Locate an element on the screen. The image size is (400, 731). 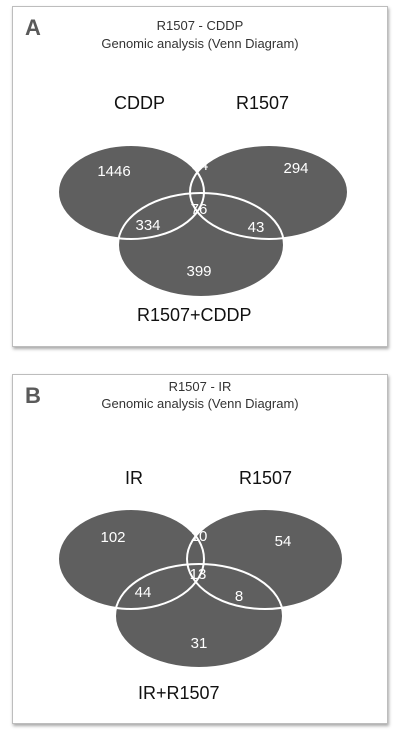
panel-title: R1507 - IR is located at coordinates (200, 386).